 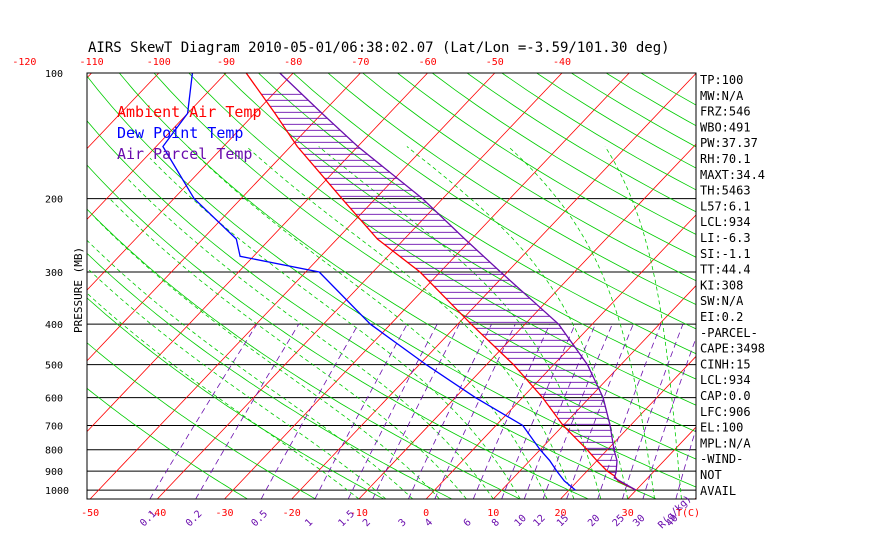 I want to click on index-line: CAP:0.0, so click(x=725, y=396).